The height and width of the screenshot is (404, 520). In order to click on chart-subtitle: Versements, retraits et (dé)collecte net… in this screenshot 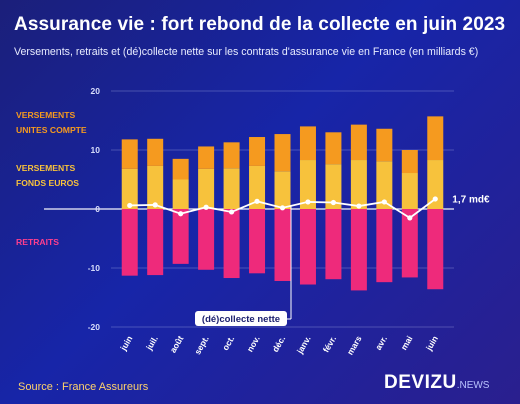, I will do `click(246, 52)`.